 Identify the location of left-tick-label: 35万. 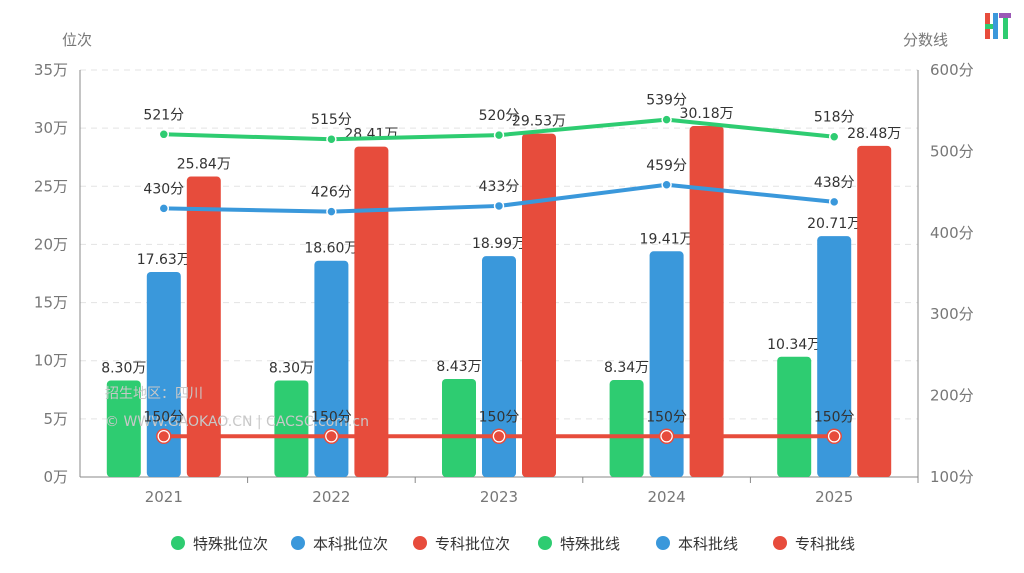
(51, 70).